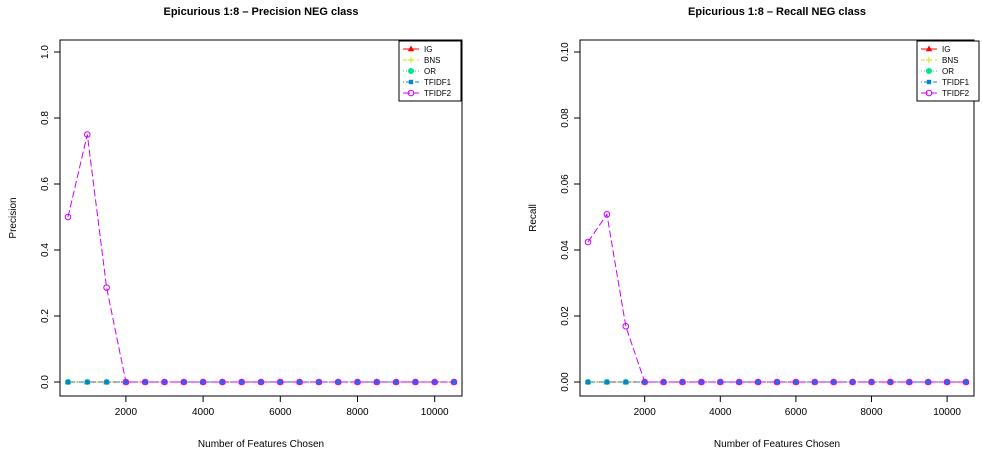  I want to click on recall-series-line-tfidf2, so click(776, 298).